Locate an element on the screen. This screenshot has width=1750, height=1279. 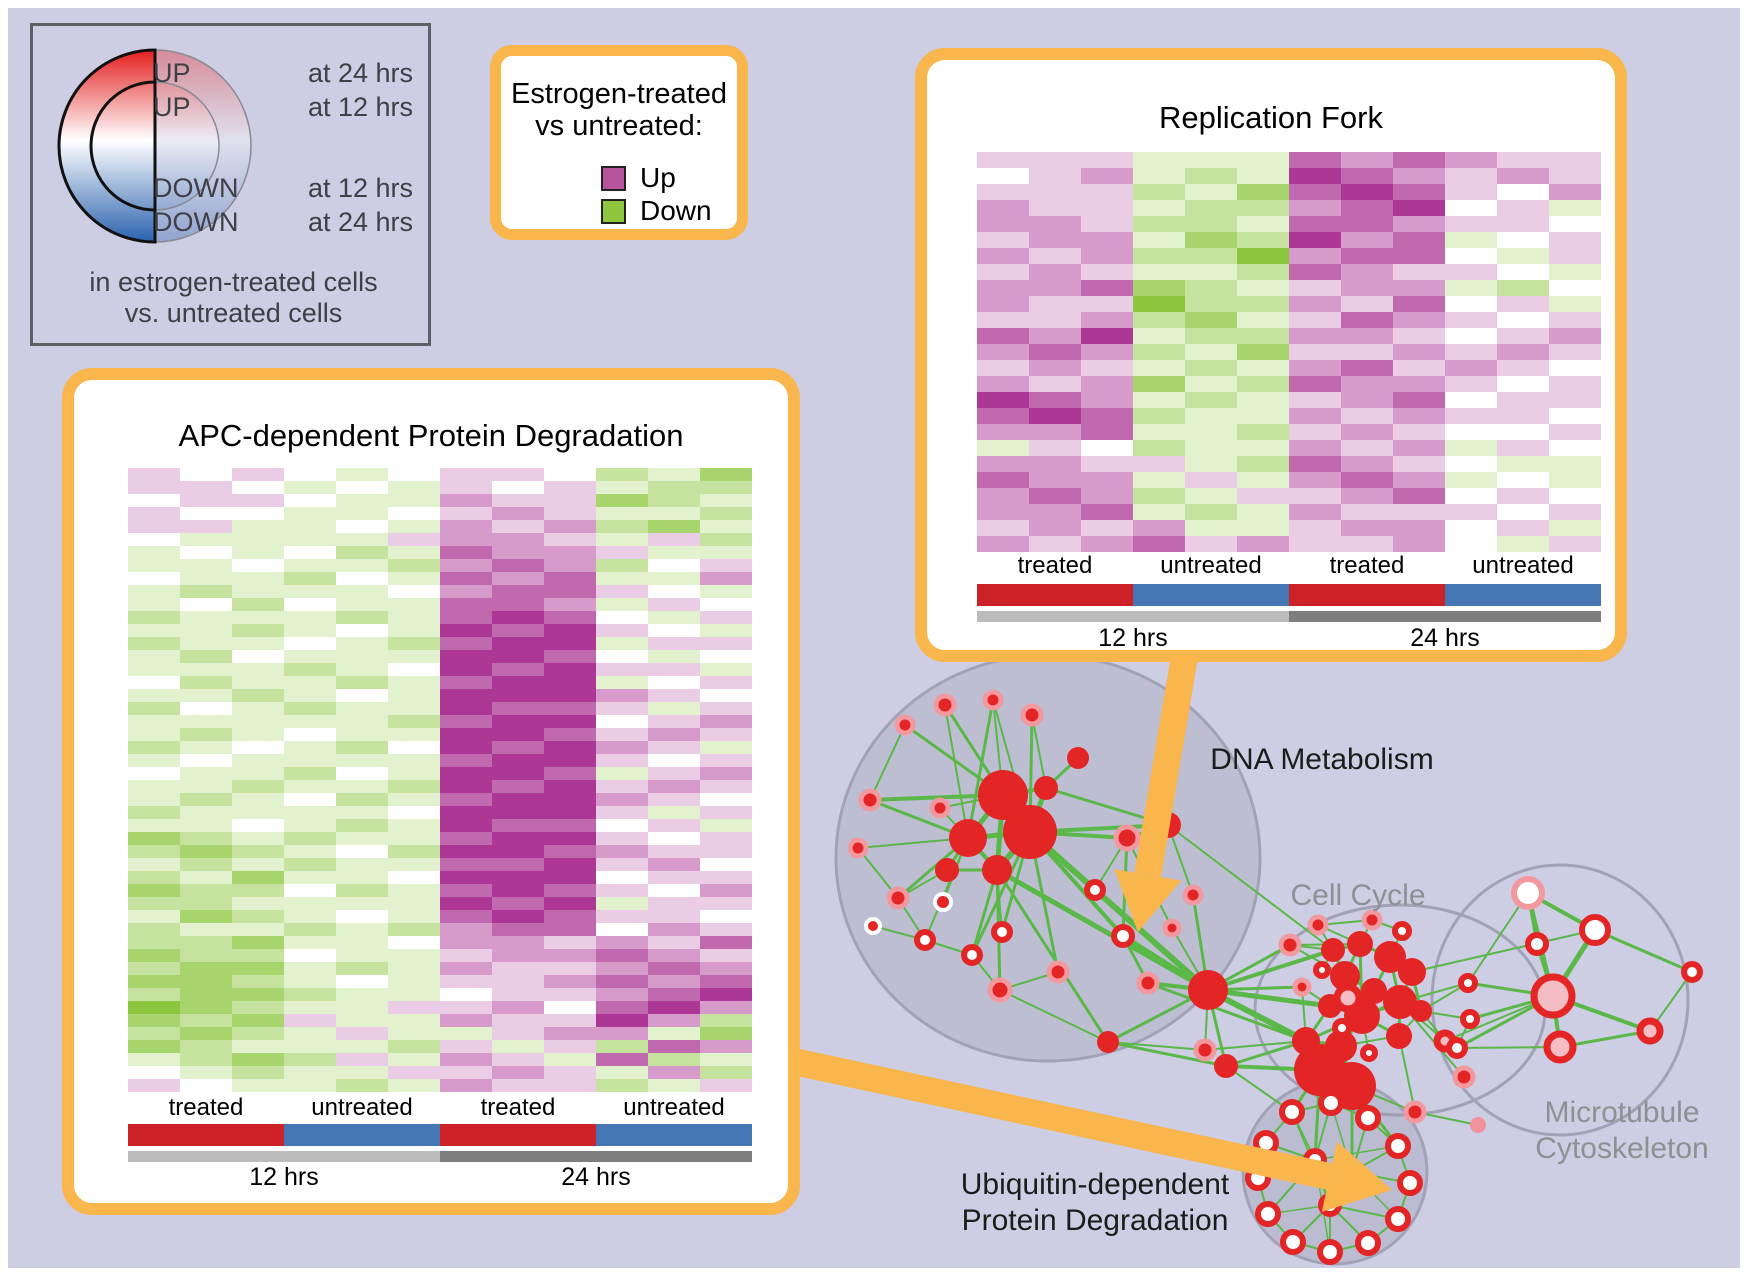
hour-label: 12 hrs is located at coordinates (1133, 638).